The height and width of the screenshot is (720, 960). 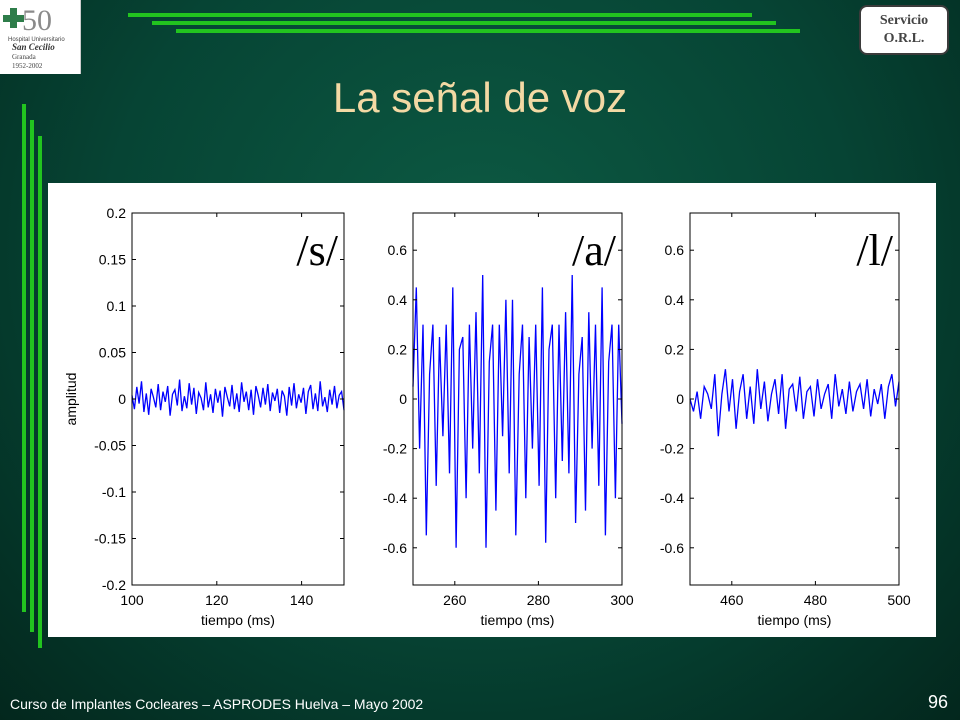 I want to click on plot1-ytick-label: -0.1, so click(x=114, y=492).